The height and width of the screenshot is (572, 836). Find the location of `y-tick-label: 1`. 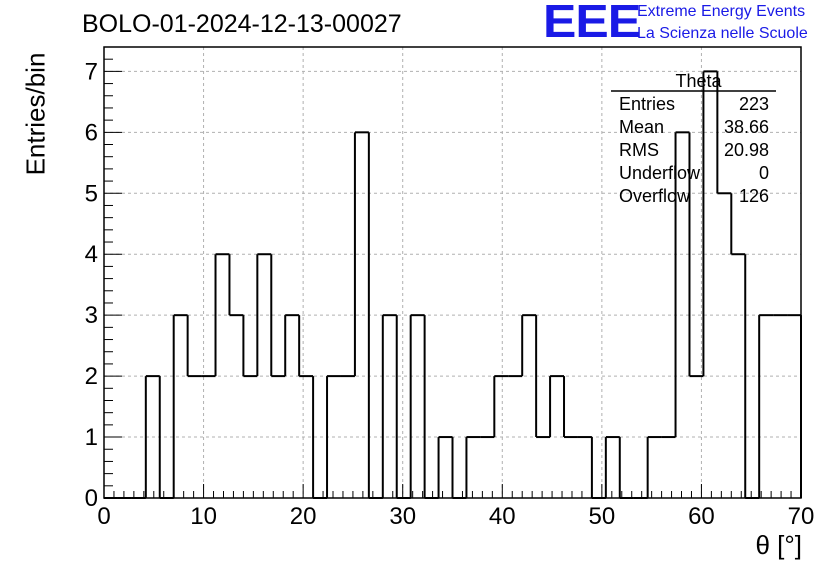

y-tick-label: 1 is located at coordinates (91, 437).